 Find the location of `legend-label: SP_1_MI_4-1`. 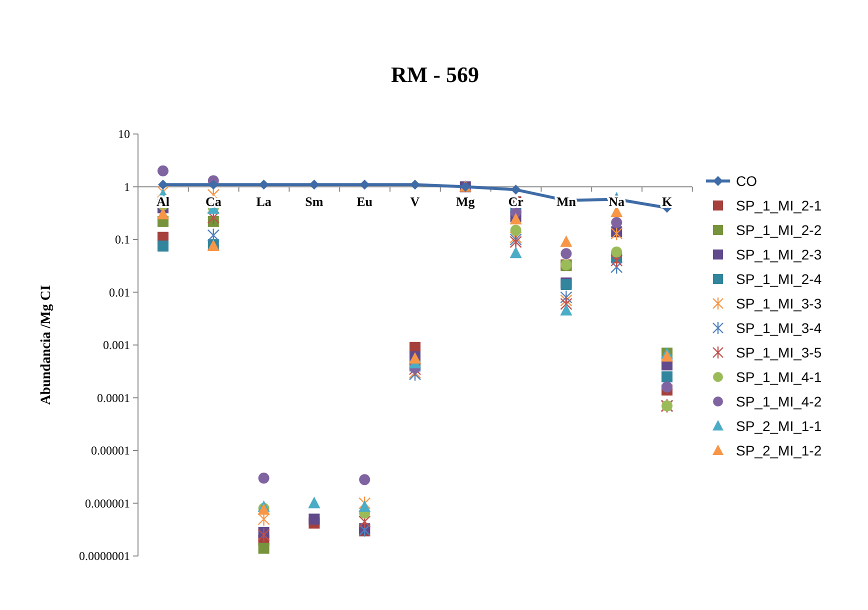

legend-label: SP_1_MI_4-1 is located at coordinates (779, 376).